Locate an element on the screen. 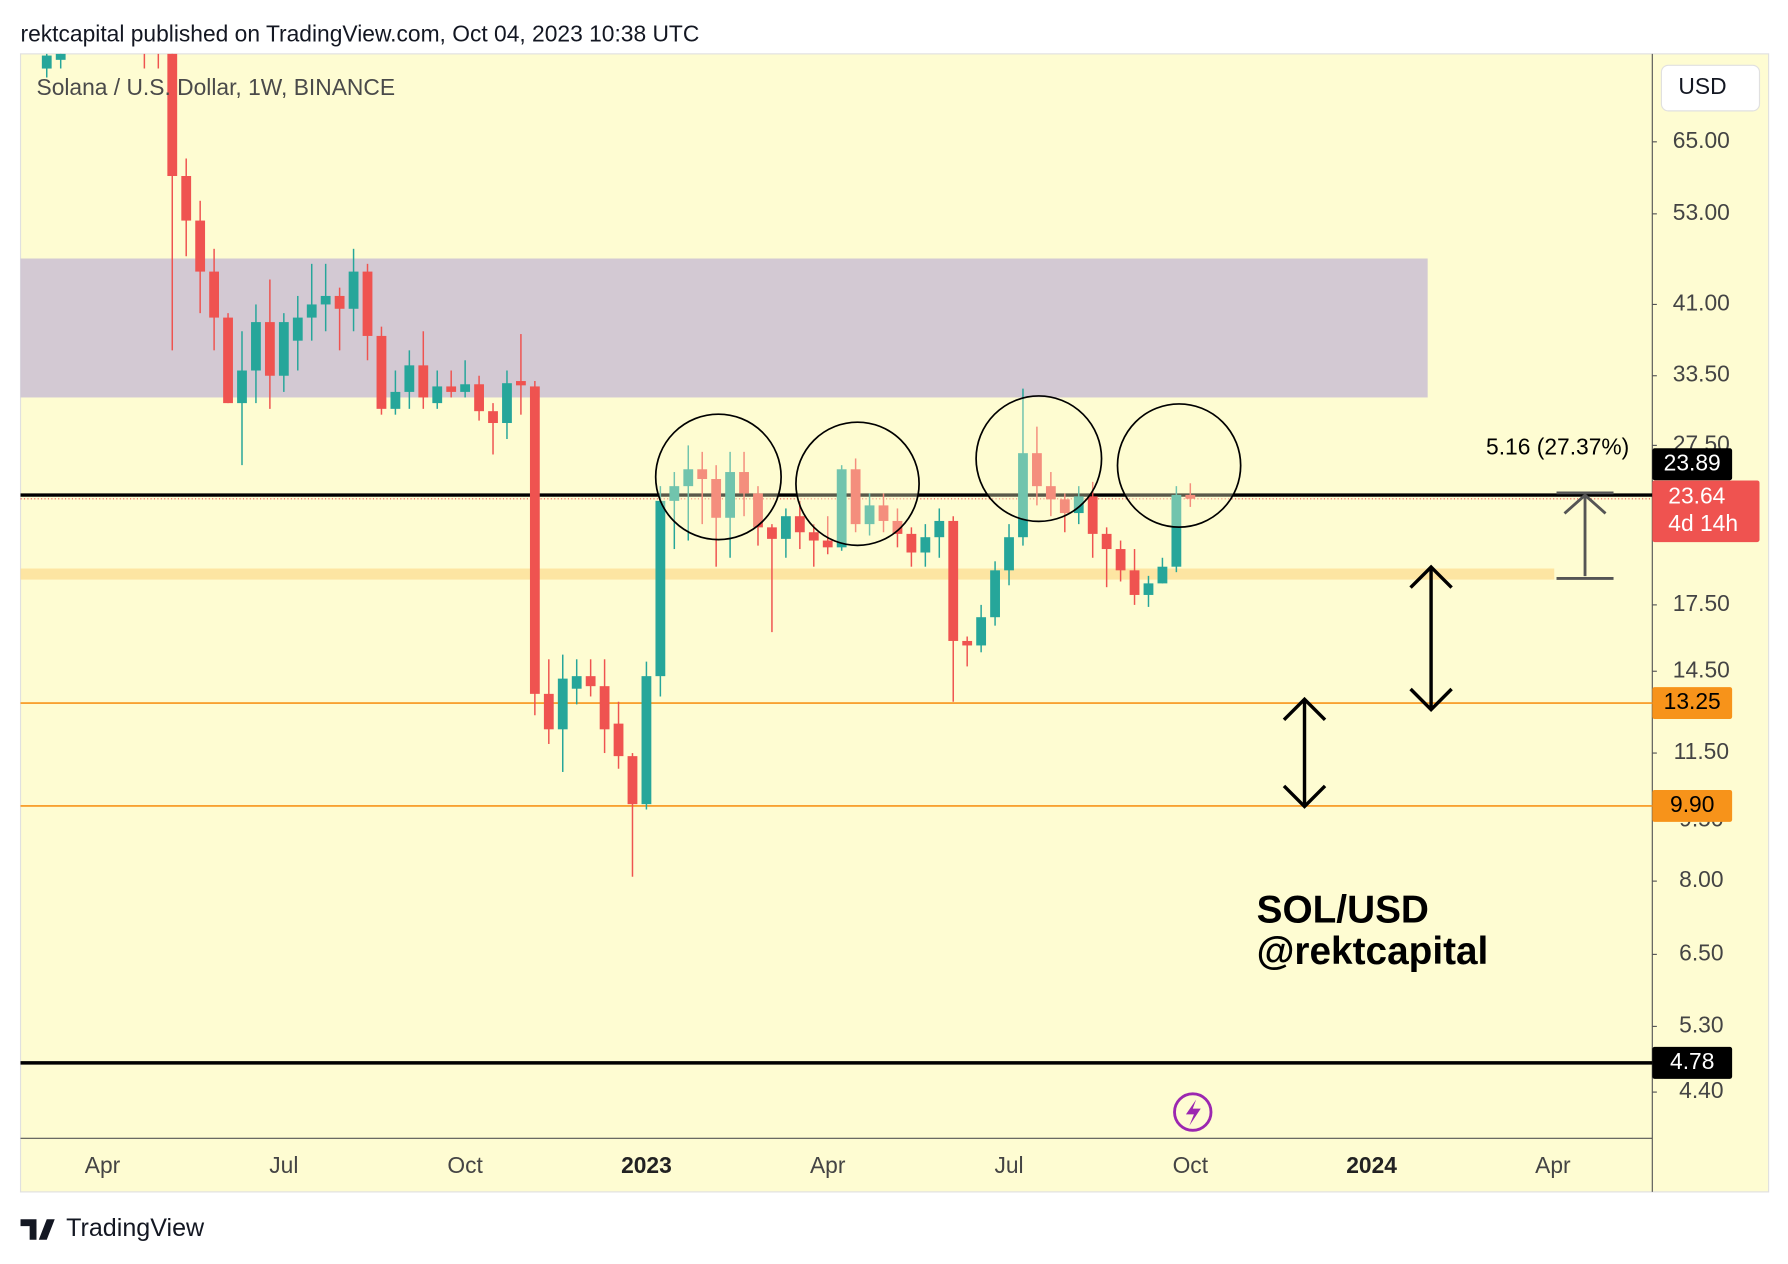 This screenshot has height=1264, width=1788. y-tick-label: 5.30 is located at coordinates (1701, 1024).